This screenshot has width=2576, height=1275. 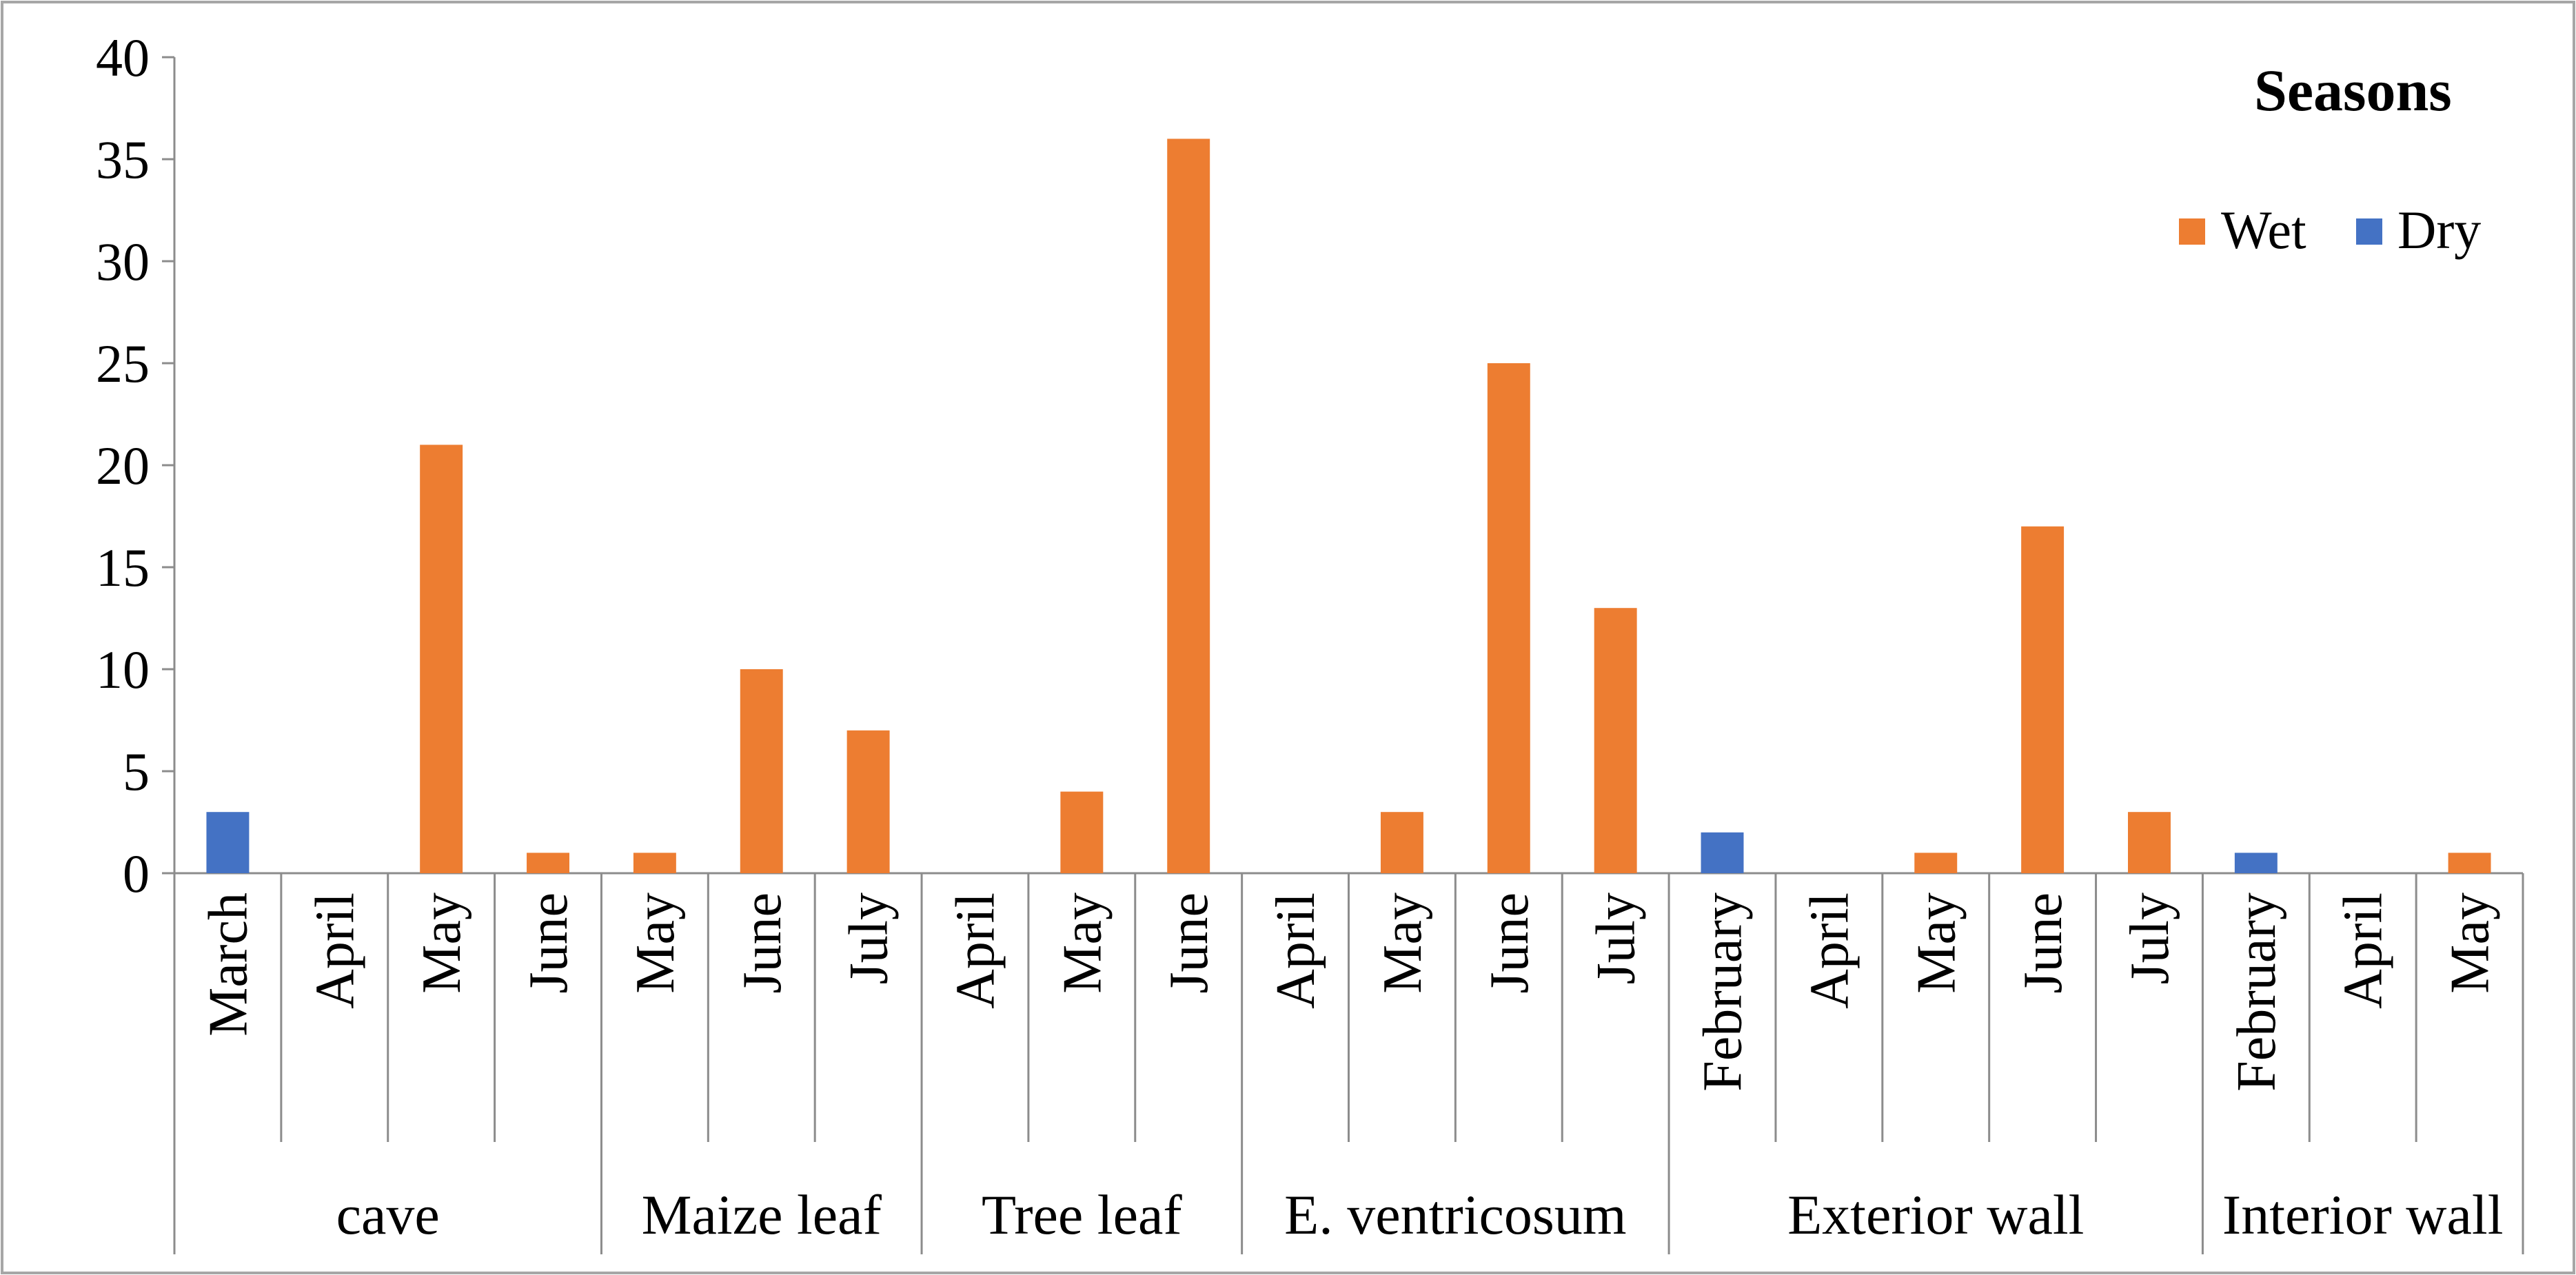 What do you see at coordinates (2353, 90) in the screenshot?
I see `legend-title: Seasons` at bounding box center [2353, 90].